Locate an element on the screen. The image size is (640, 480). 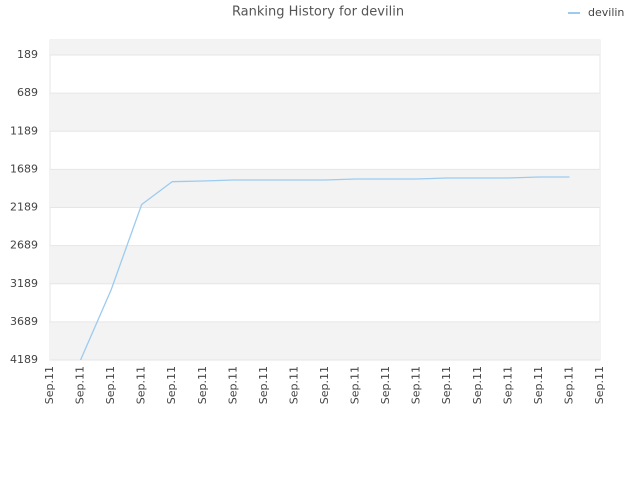
y-tick-label: 2189 is located at coordinates (24, 207).